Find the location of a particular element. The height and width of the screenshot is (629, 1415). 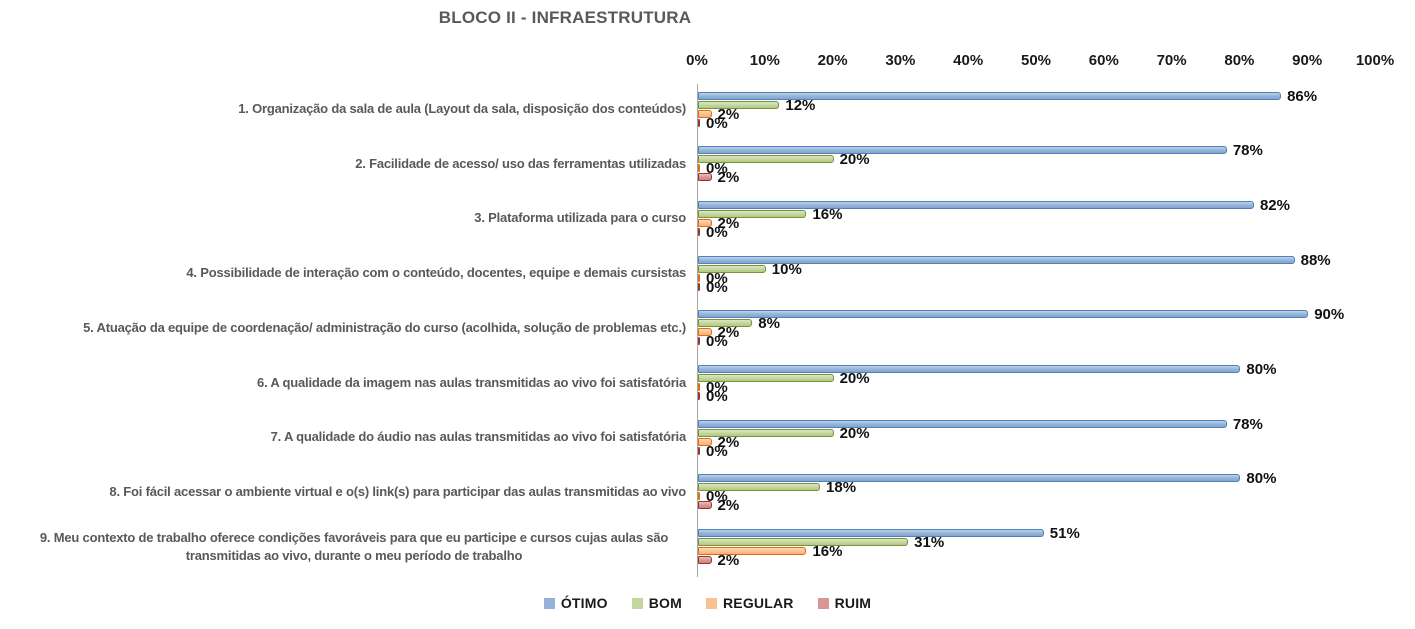

x-axis-tick: 60% is located at coordinates (1103, 60).